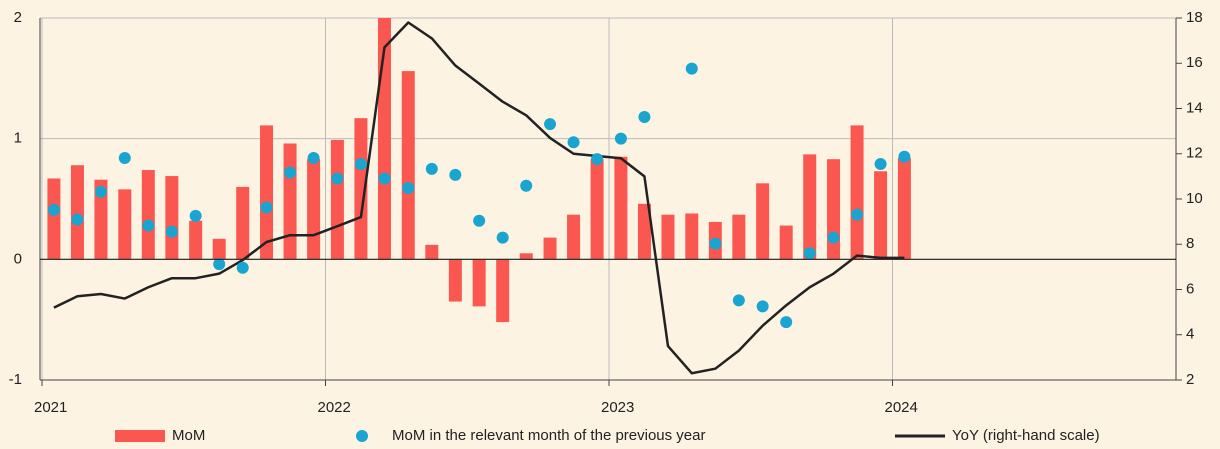 Image resolution: width=1220 pixels, height=449 pixels. Describe the element at coordinates (1026, 435) in the screenshot. I see `legend-label: YoY (right-hand scale)` at that location.